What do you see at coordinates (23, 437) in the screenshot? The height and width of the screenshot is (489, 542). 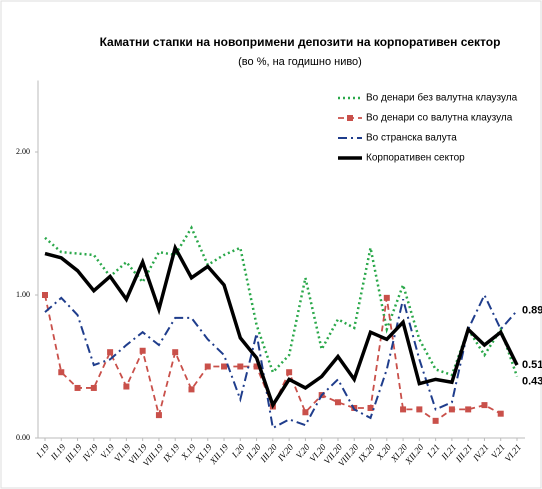 I see `y-tick-label: 0.00` at bounding box center [23, 437].